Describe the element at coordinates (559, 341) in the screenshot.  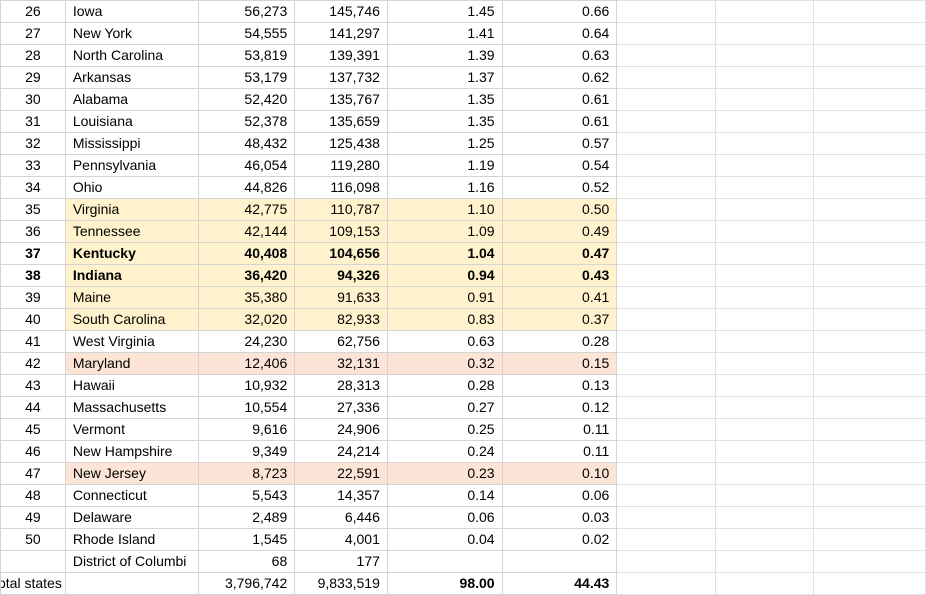
I see `pct-b-cell: 0.28` at that location.